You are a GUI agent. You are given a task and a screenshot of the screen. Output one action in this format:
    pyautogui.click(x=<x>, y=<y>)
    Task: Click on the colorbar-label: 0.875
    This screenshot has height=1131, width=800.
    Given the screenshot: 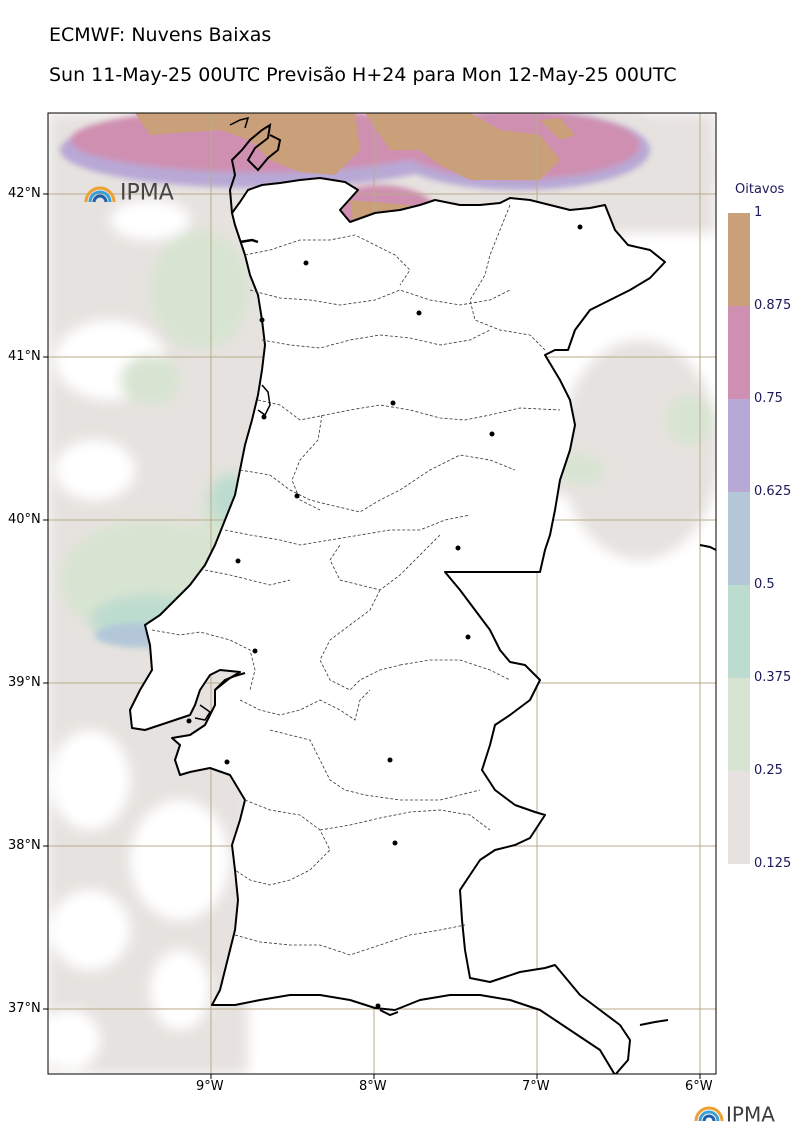 What is the action you would take?
    pyautogui.click(x=773, y=305)
    